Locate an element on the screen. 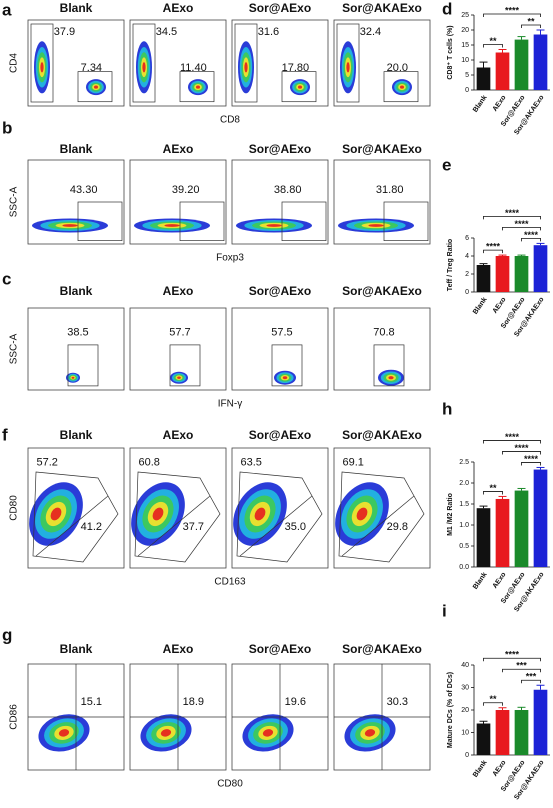 The image size is (553, 808). panel-letter: f is located at coordinates (5, 434).